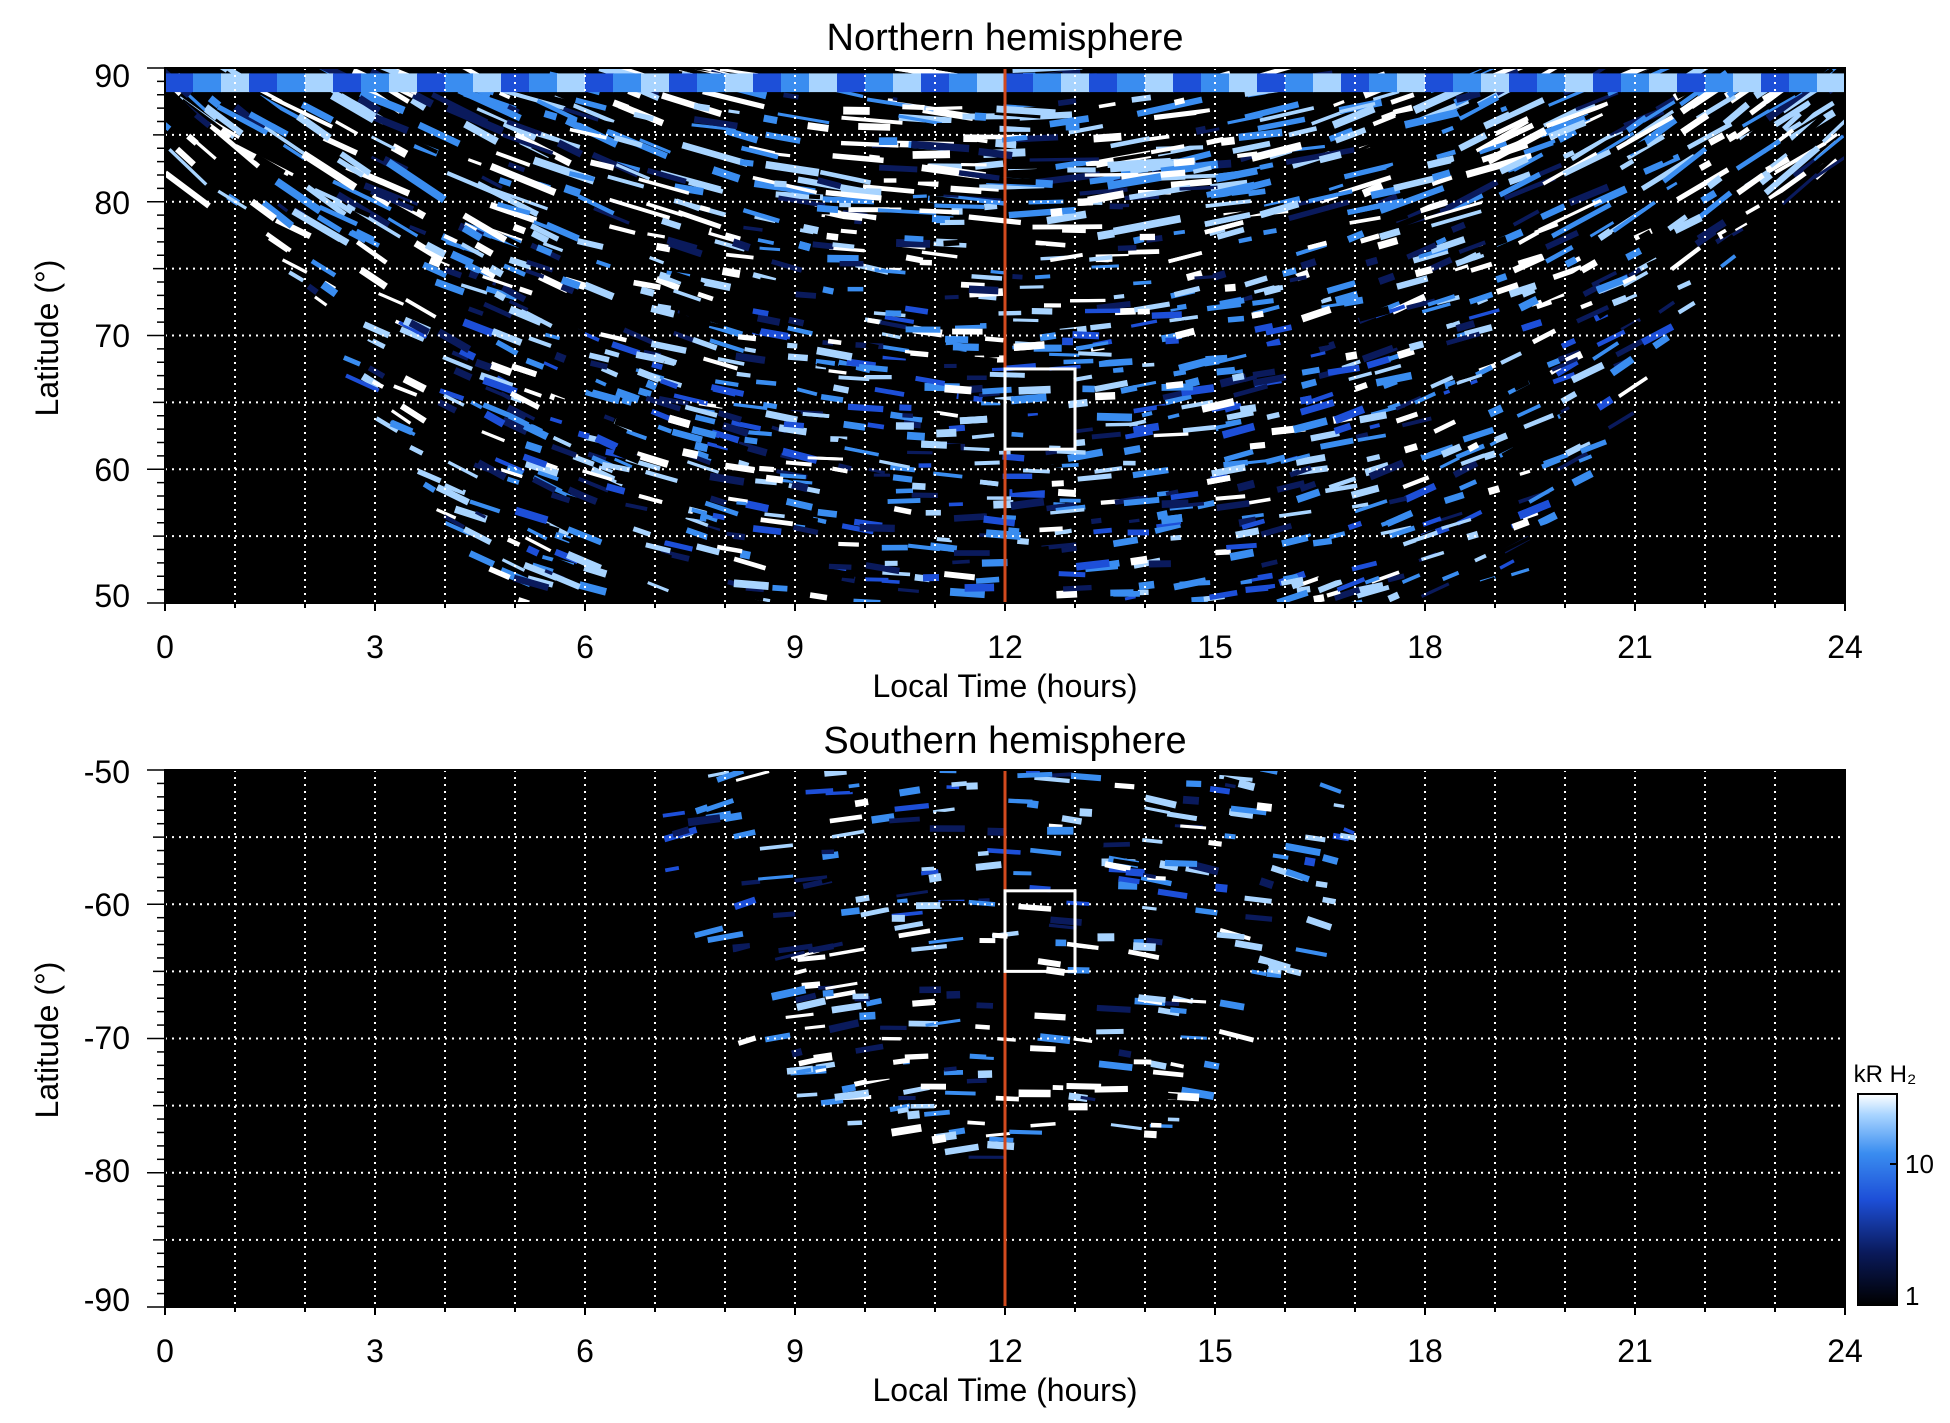 This screenshot has height=1423, width=1950. I want to click on south-xtick-15: 15, so click(1215, 1351).